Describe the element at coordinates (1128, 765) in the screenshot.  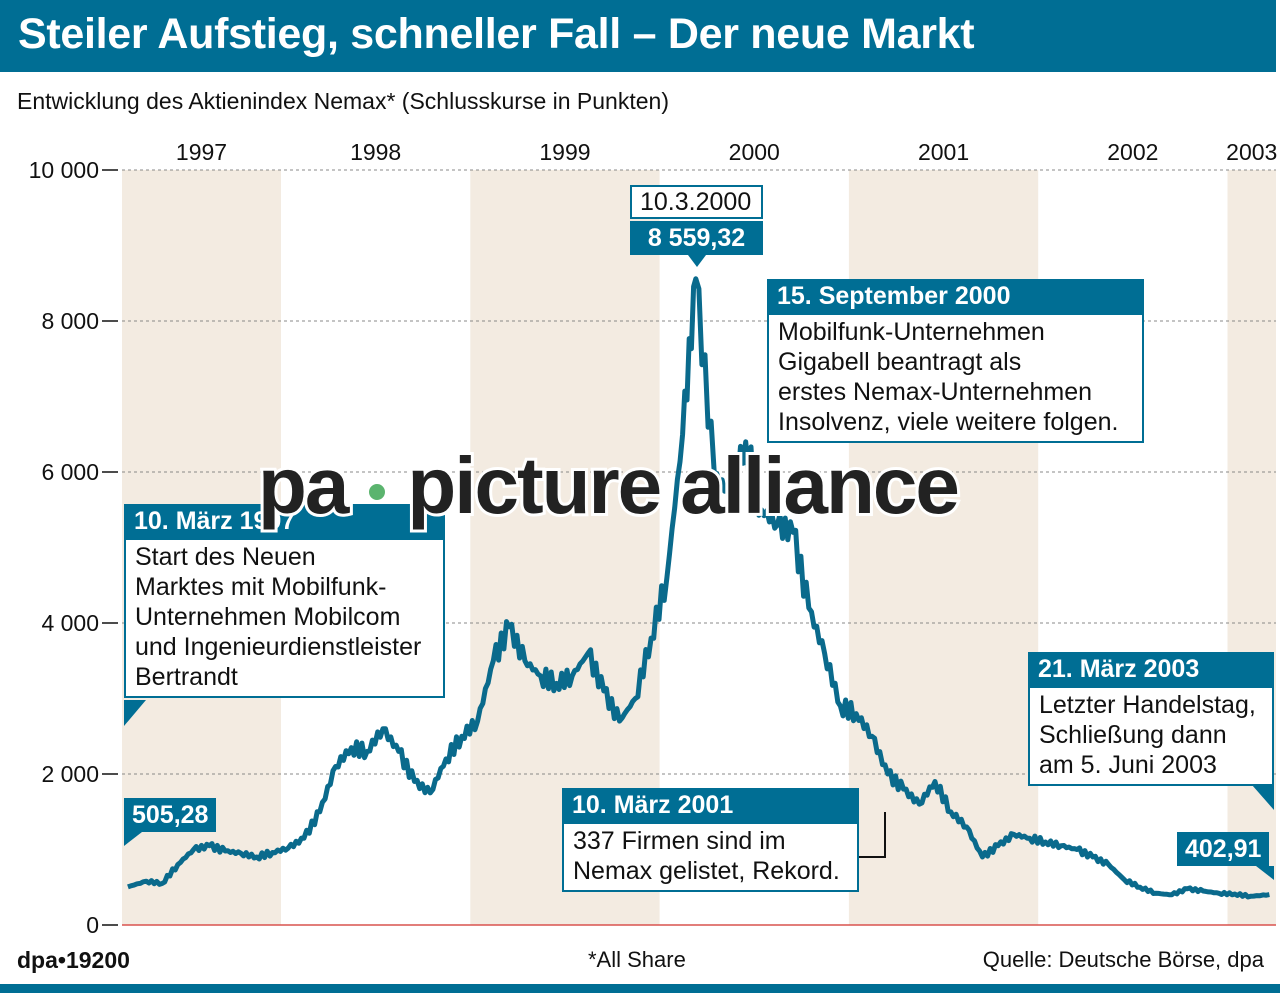
I see `annotation-line: am 5. Juni 2003` at that location.